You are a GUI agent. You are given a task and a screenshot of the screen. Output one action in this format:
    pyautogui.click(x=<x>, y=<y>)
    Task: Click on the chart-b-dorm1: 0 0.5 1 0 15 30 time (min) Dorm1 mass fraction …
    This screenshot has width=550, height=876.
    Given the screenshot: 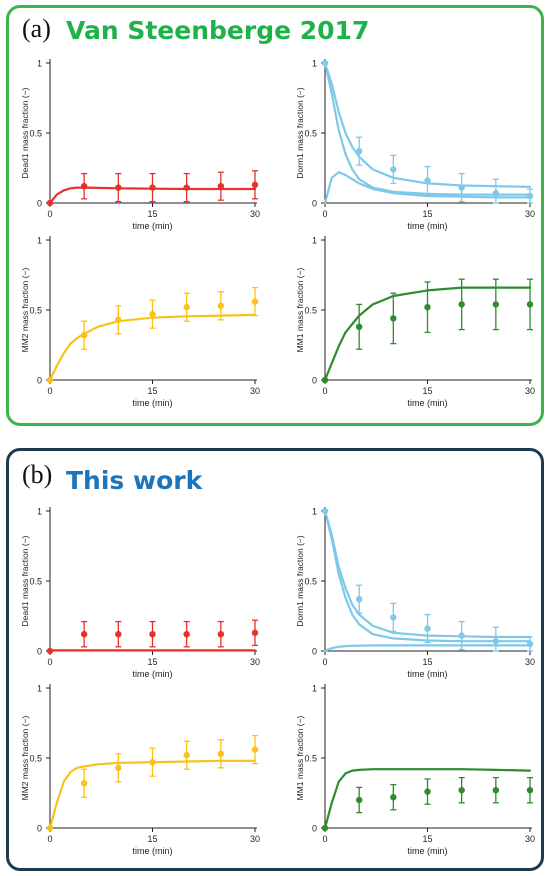 What is the action you would take?
    pyautogui.click(x=415, y=593)
    